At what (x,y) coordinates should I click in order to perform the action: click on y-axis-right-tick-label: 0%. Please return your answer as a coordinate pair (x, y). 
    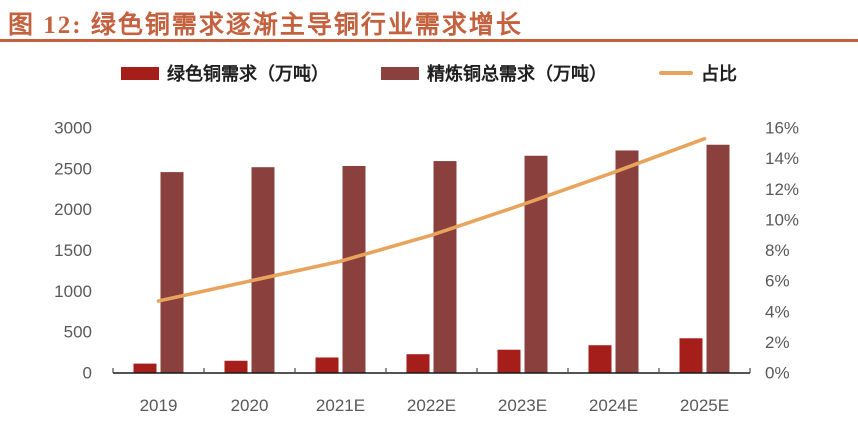
    Looking at the image, I should click on (777, 373).